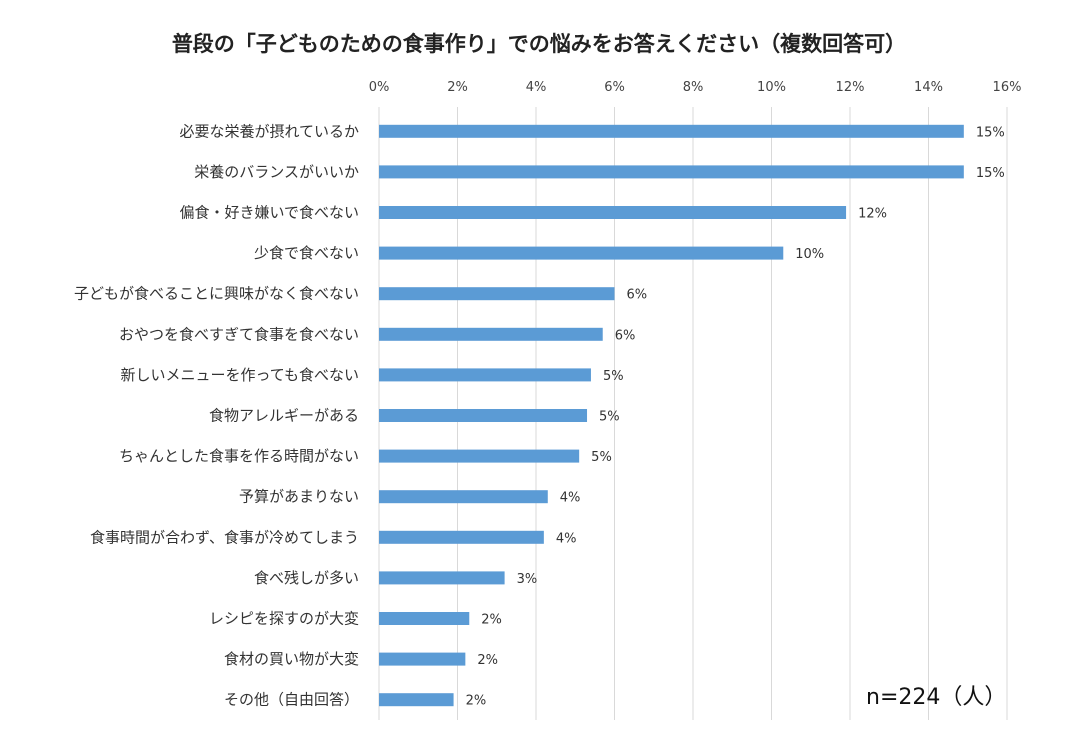  What do you see at coordinates (601, 457) in the screenshot?
I see `data-label-8: 5%` at bounding box center [601, 457].